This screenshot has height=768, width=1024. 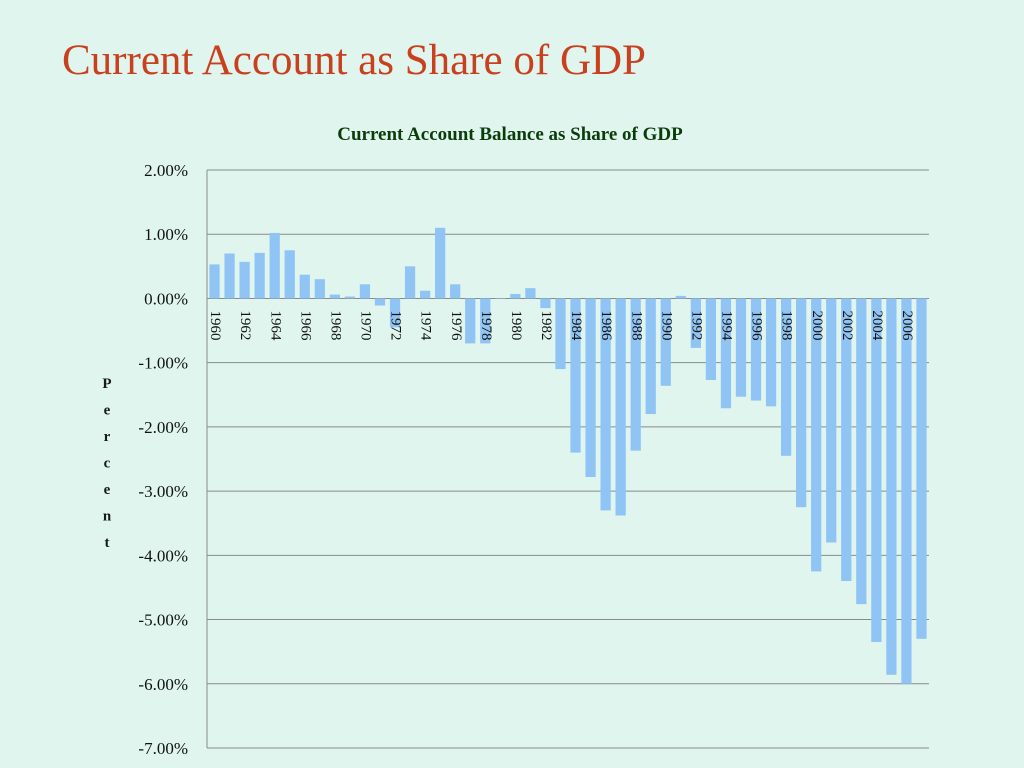 What do you see at coordinates (107, 543) in the screenshot?
I see `y-axis-label-letter: t` at bounding box center [107, 543].